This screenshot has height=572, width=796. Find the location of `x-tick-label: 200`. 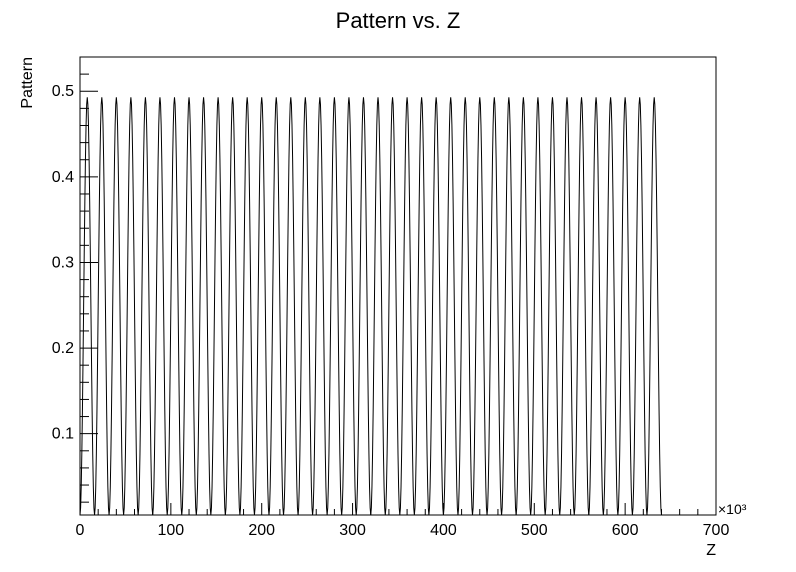

x-tick-label: 200 is located at coordinates (261, 530).